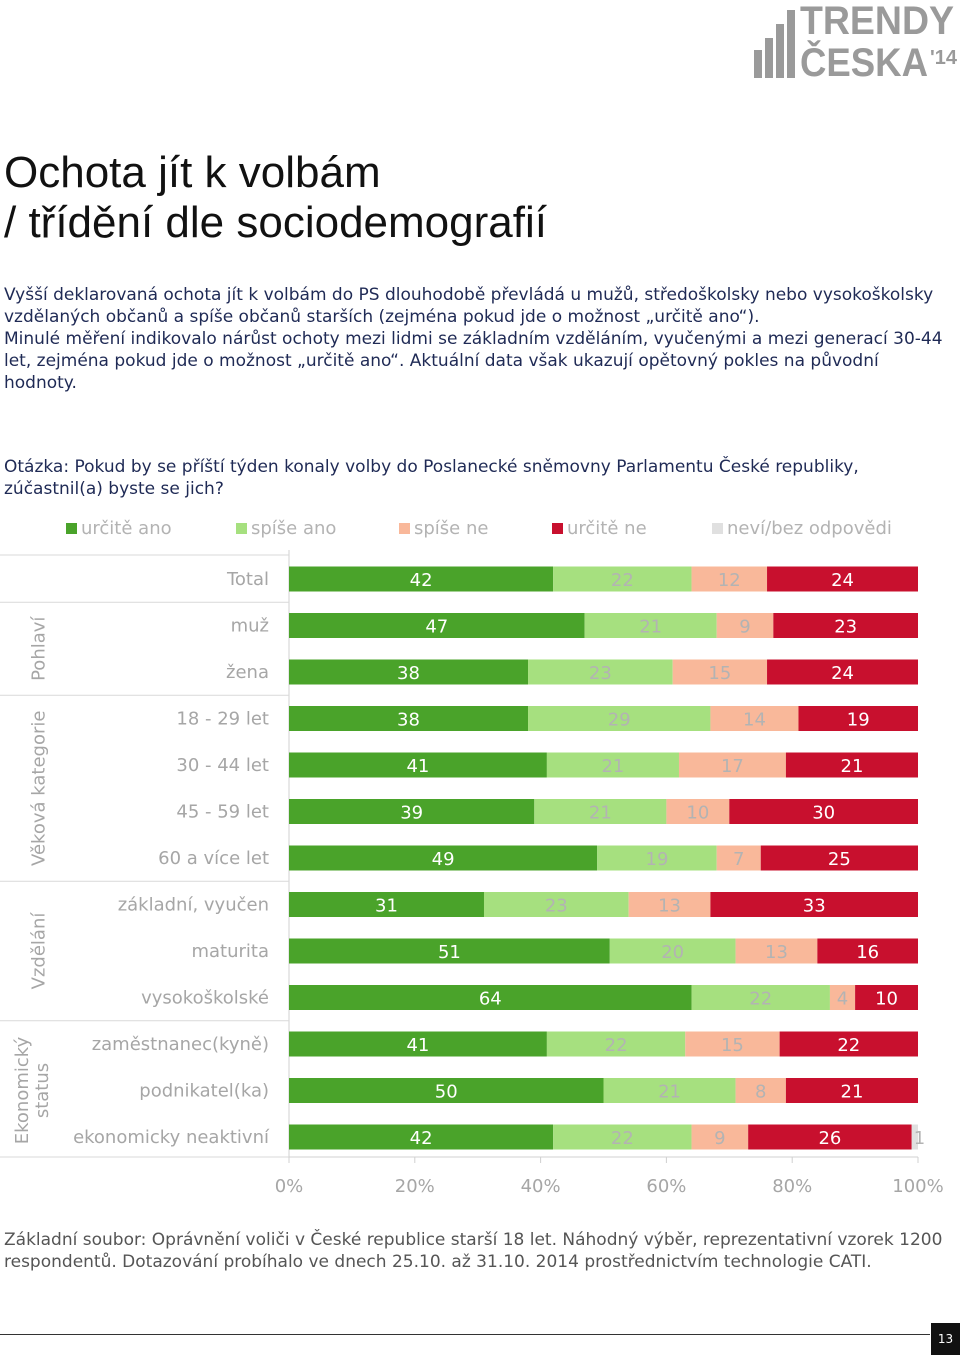  I want to click on group-label: Pohlaví, so click(38, 648).